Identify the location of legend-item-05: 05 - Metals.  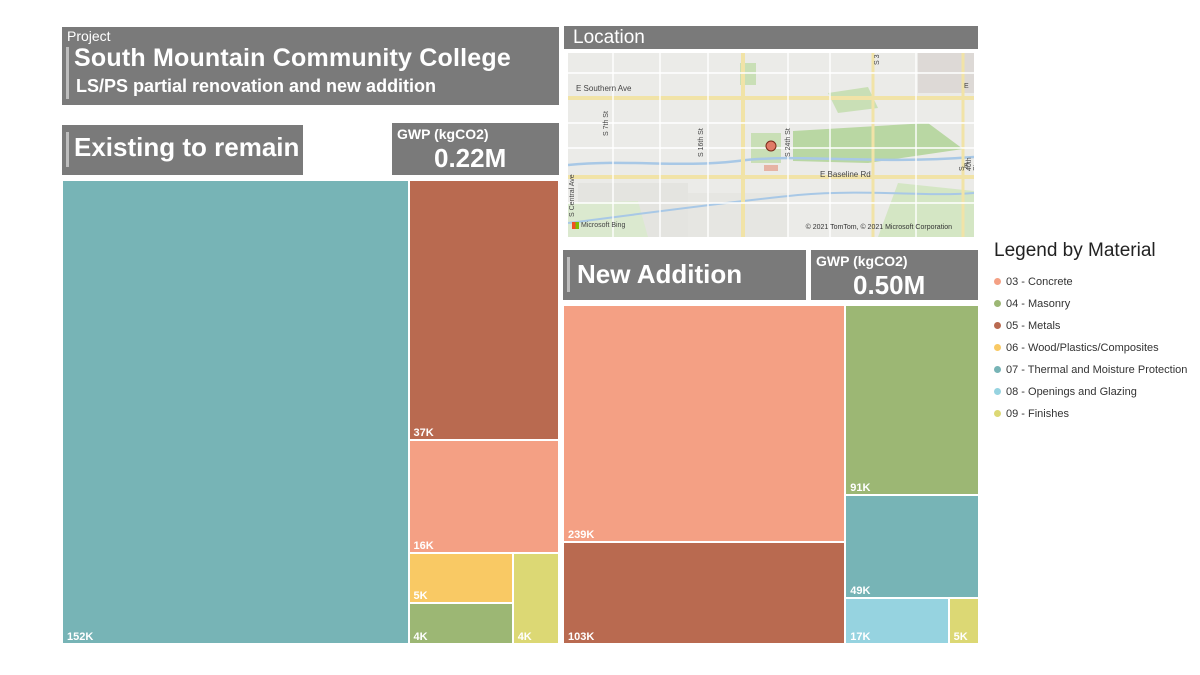
(1094, 326).